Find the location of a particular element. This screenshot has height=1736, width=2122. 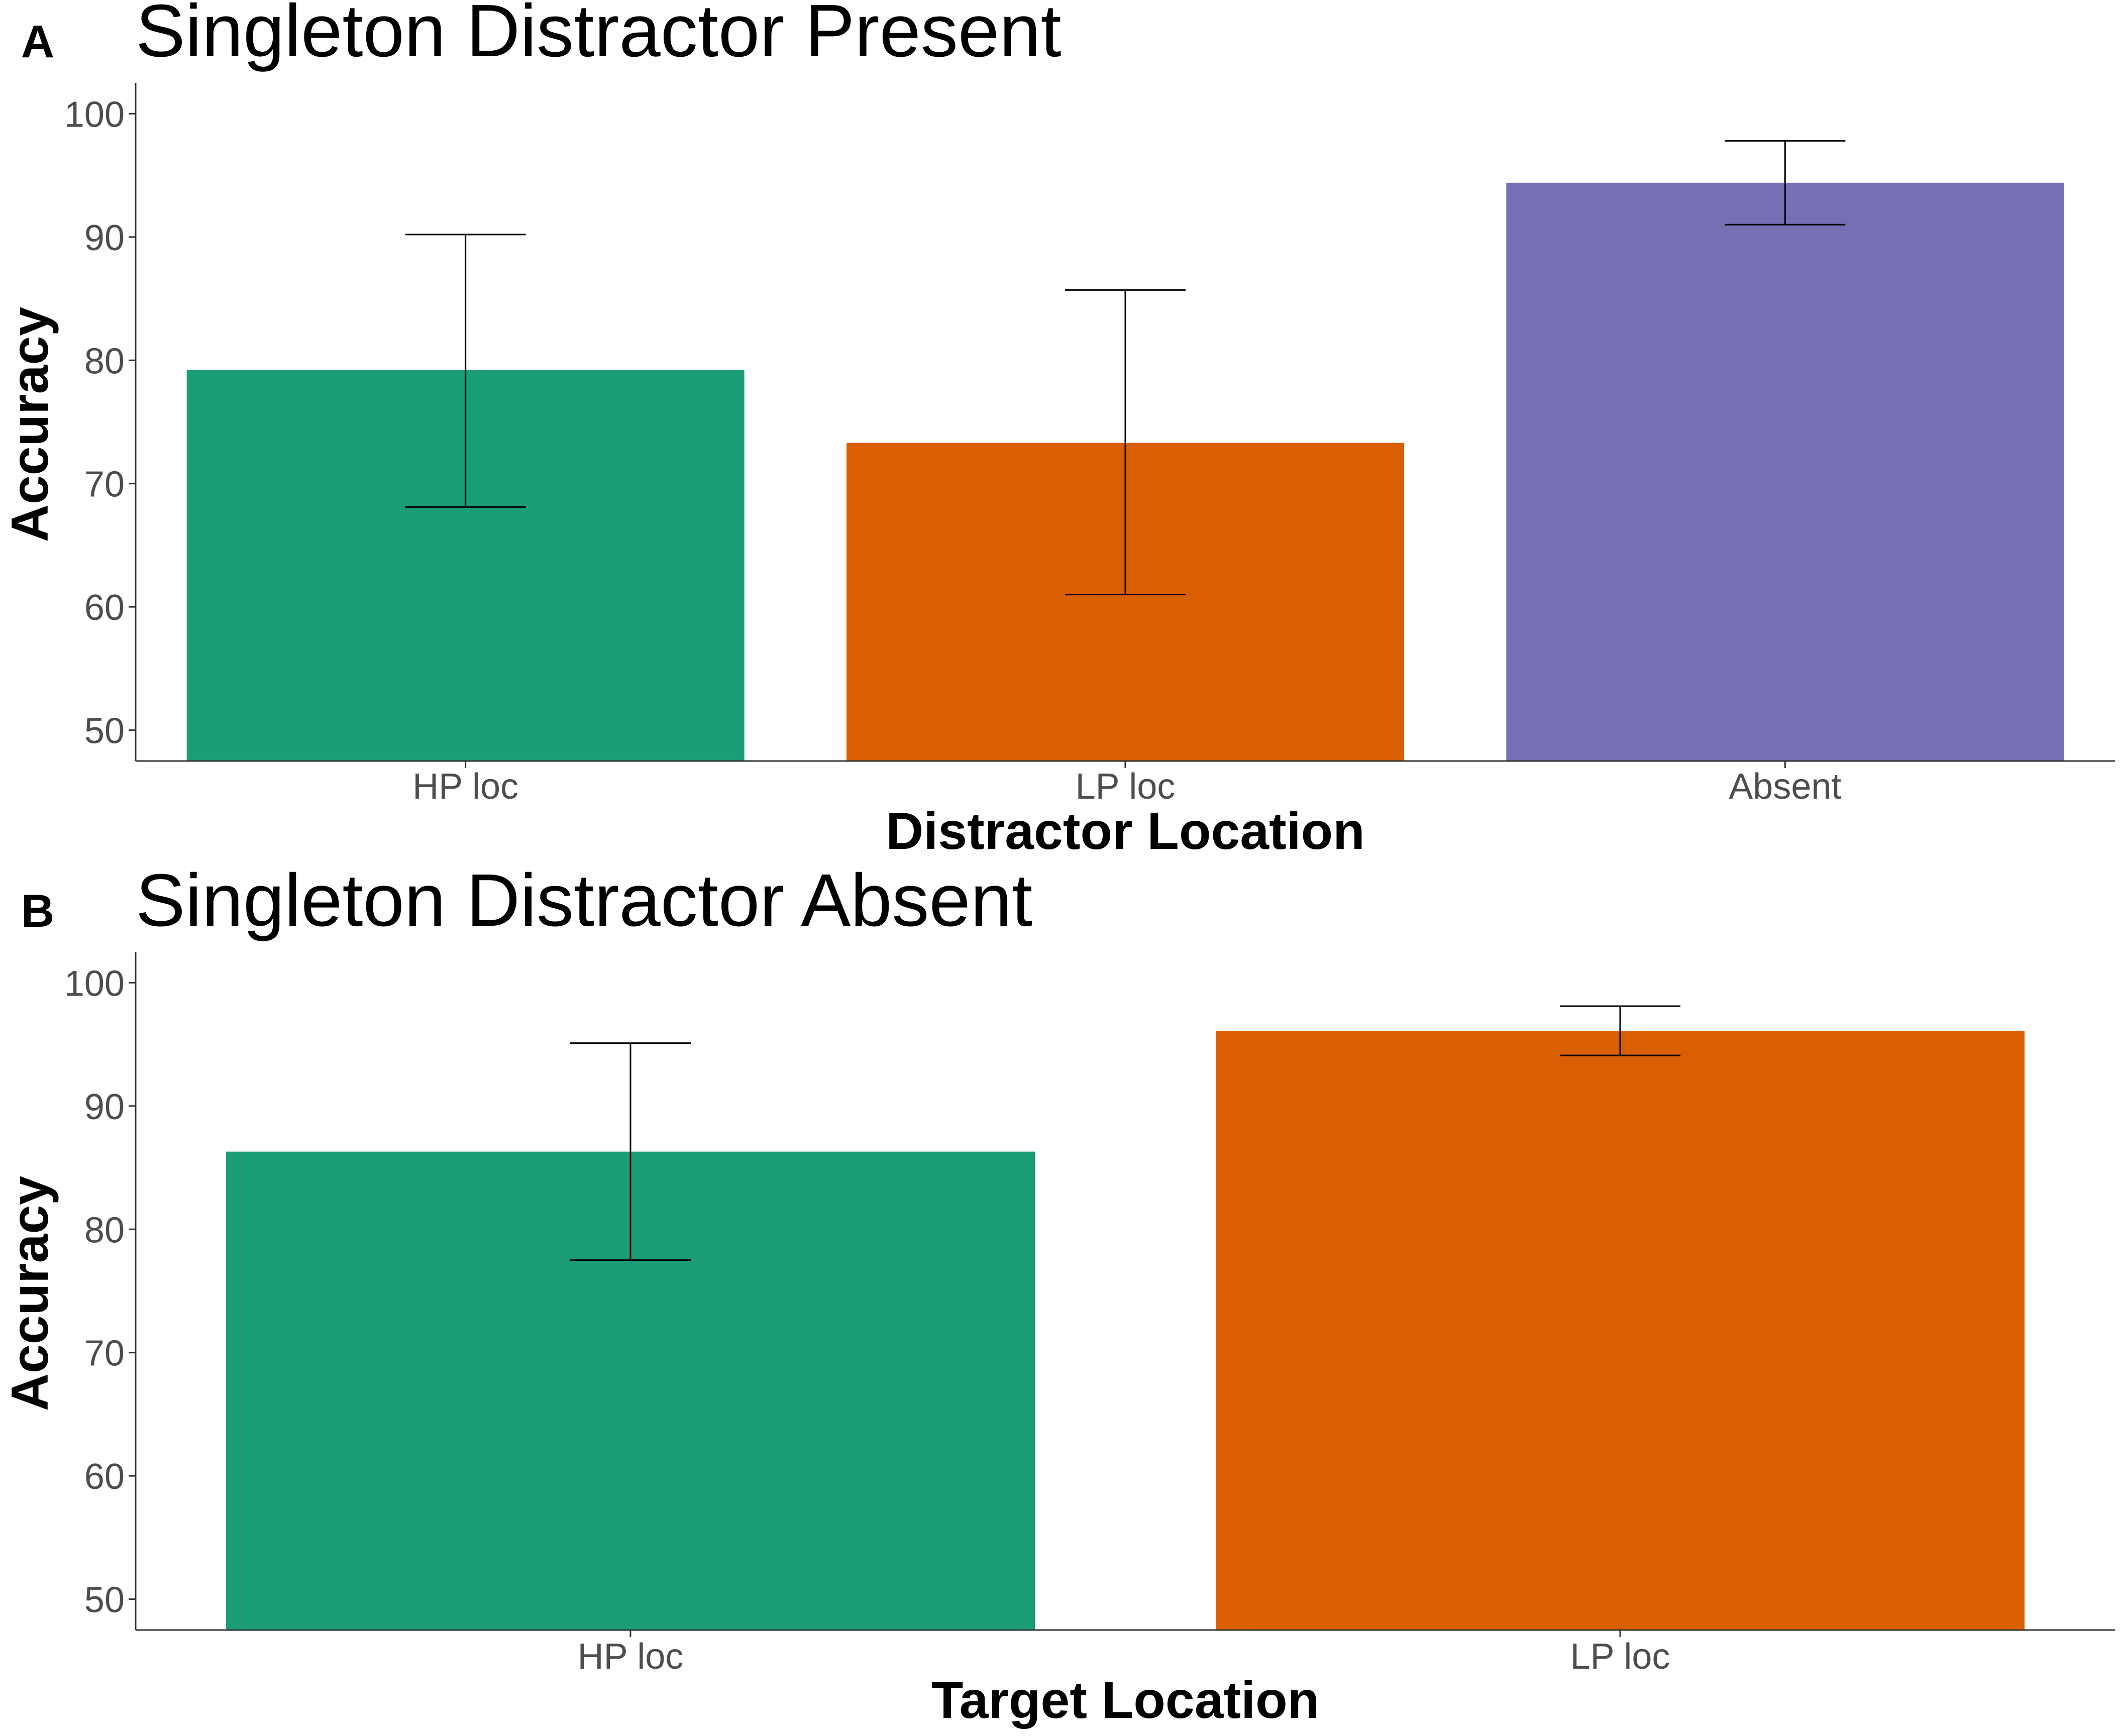

panel-a-y-tick-label: 50 is located at coordinates (104, 731).